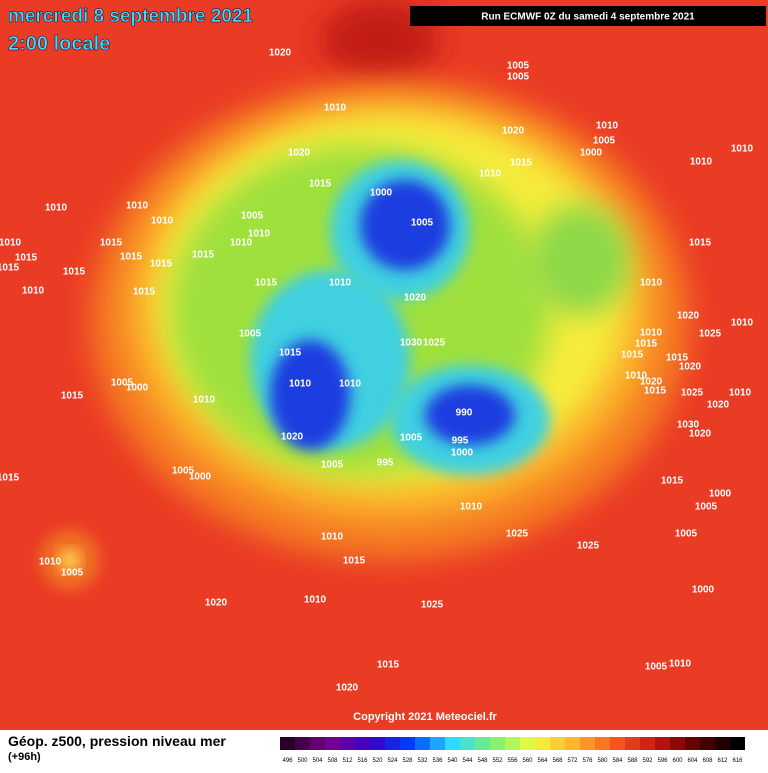  I want to click on scale-label: 608, so click(707, 761).